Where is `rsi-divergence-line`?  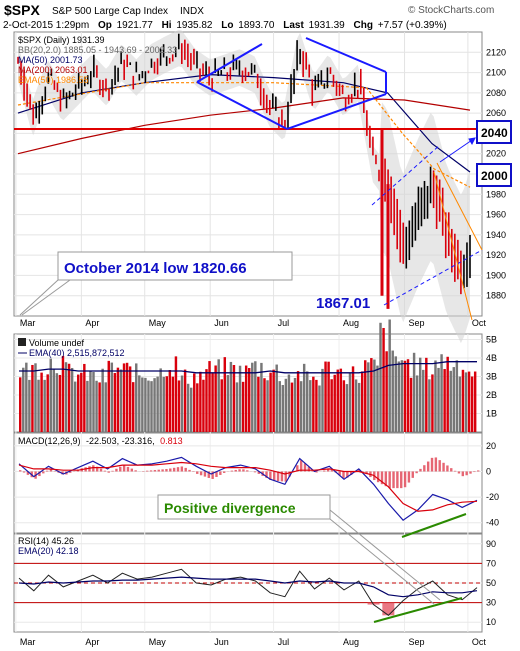
rsi-divergence-line is located at coordinates (418, 610).